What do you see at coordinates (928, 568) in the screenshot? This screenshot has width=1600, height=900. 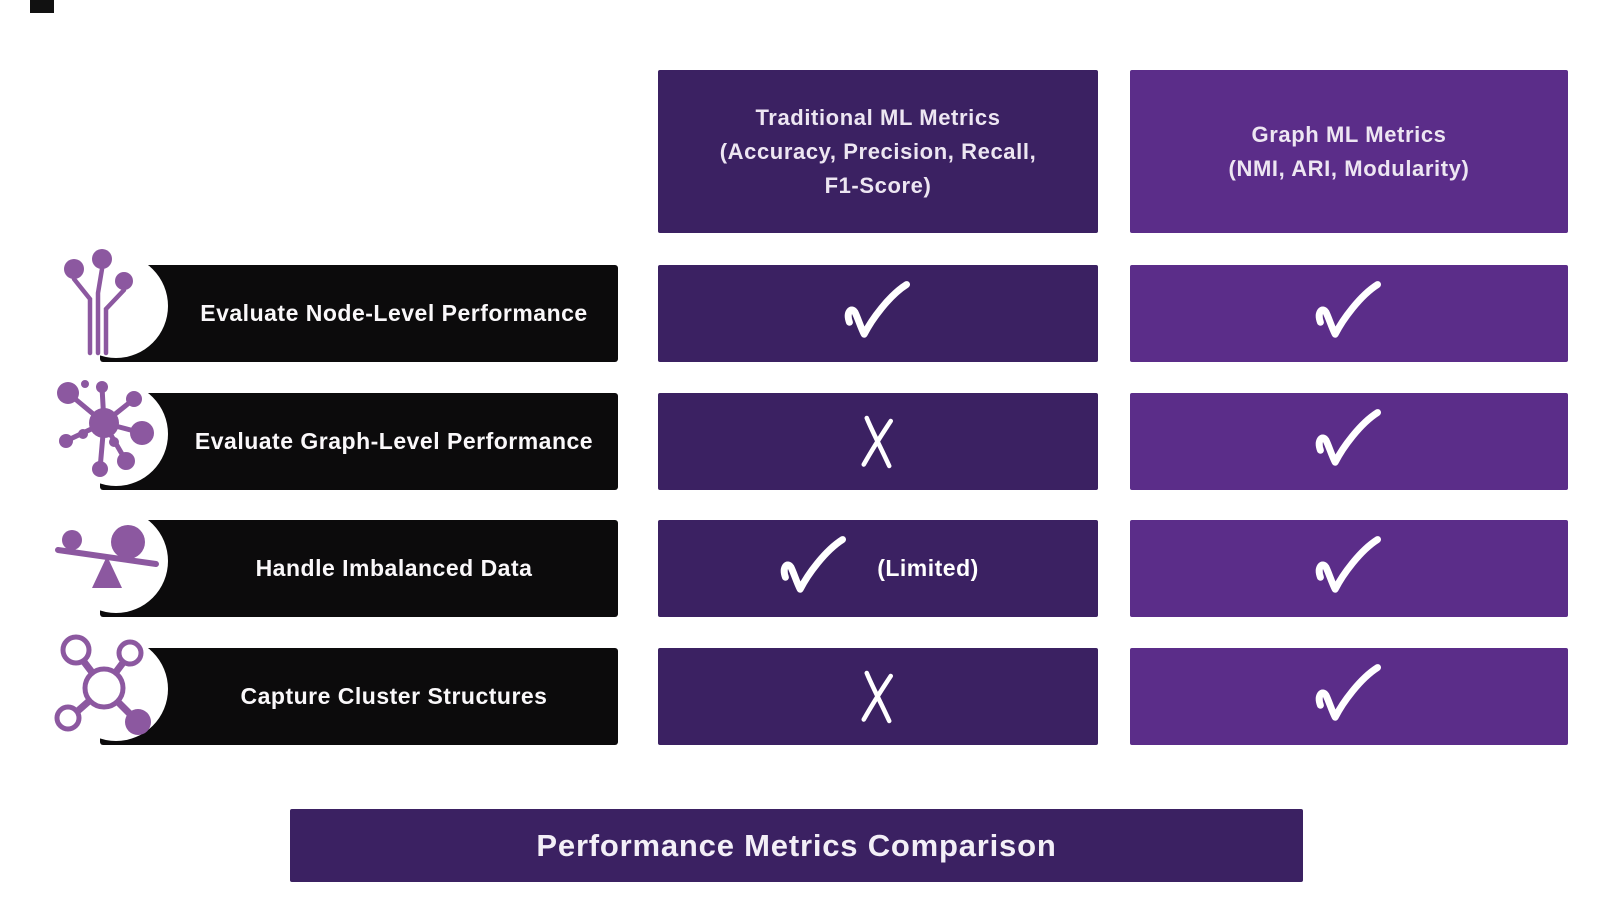 I see `limited-note: (Limited)` at bounding box center [928, 568].